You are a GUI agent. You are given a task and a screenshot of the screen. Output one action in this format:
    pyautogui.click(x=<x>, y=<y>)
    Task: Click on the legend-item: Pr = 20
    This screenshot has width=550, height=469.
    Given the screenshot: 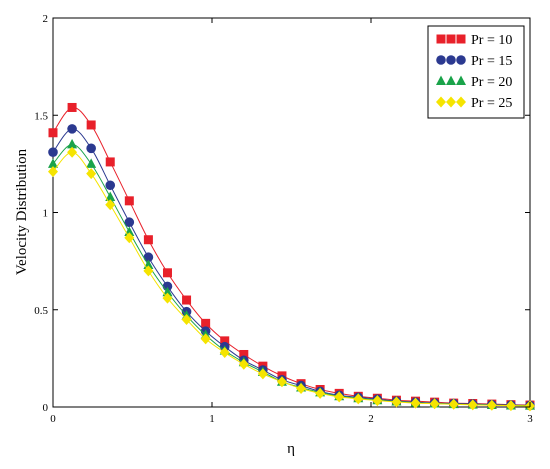 What is the action you would take?
    pyautogui.click(x=474, y=82)
    